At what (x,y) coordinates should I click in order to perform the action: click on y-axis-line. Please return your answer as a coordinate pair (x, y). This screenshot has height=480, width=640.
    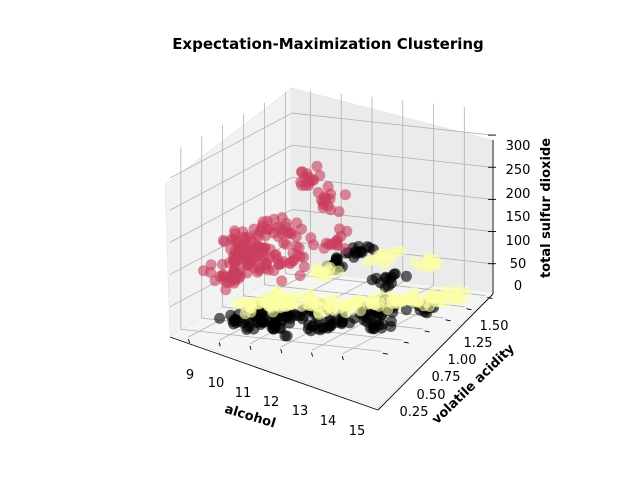
    Looking at the image, I should click on (435, 352).